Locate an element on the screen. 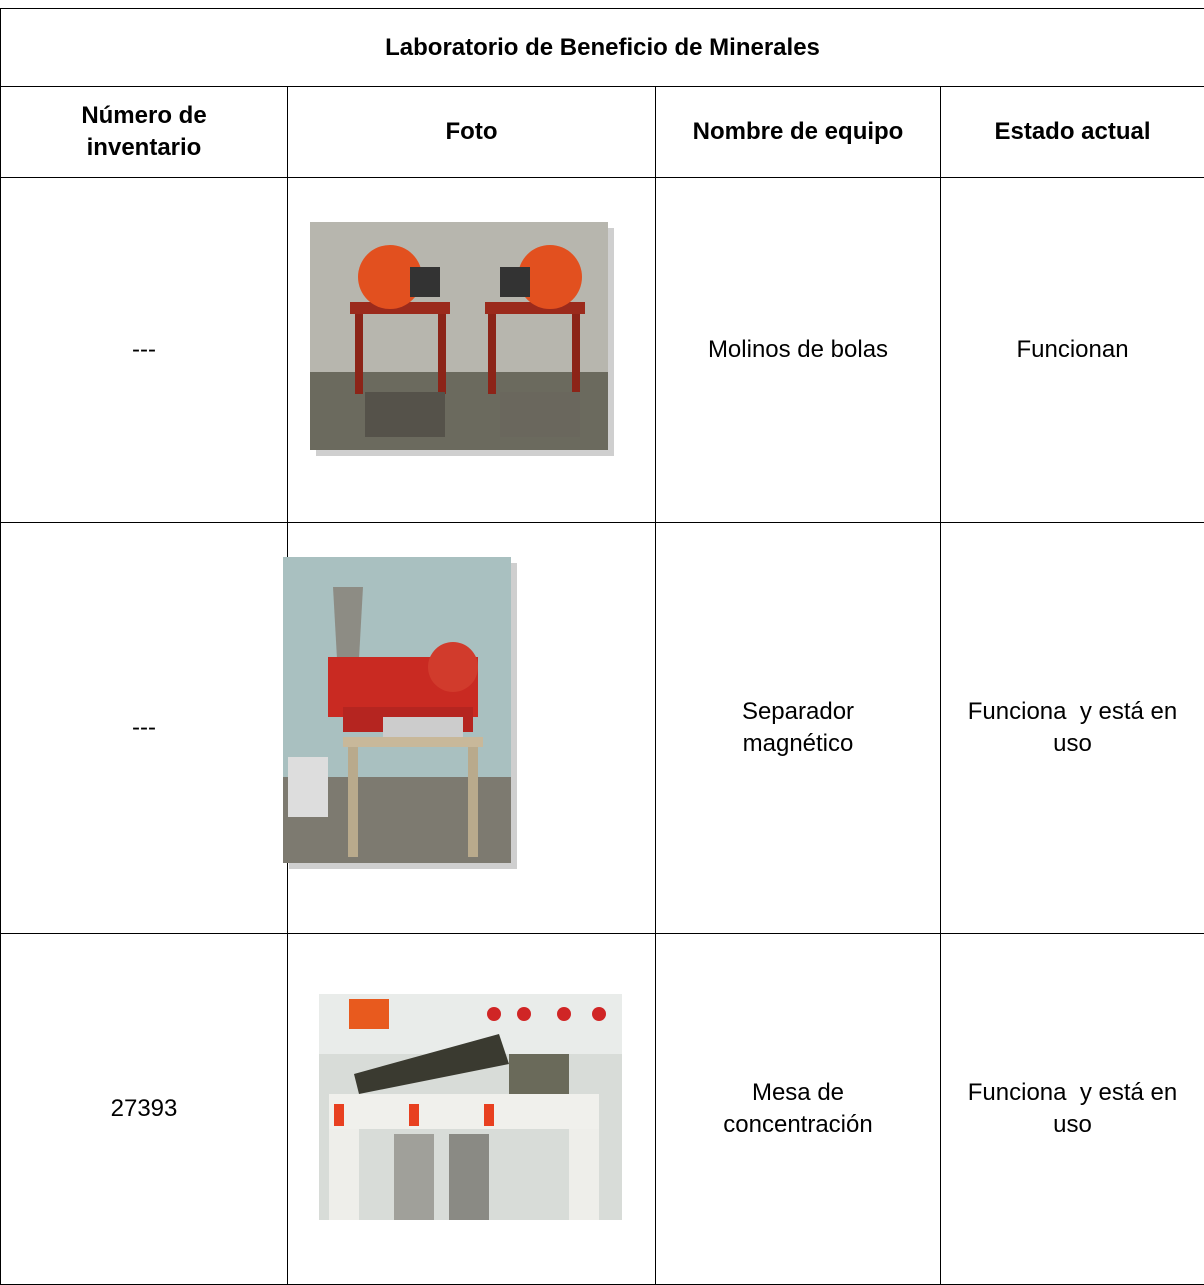  photo-magnetic-separator is located at coordinates (400, 713).